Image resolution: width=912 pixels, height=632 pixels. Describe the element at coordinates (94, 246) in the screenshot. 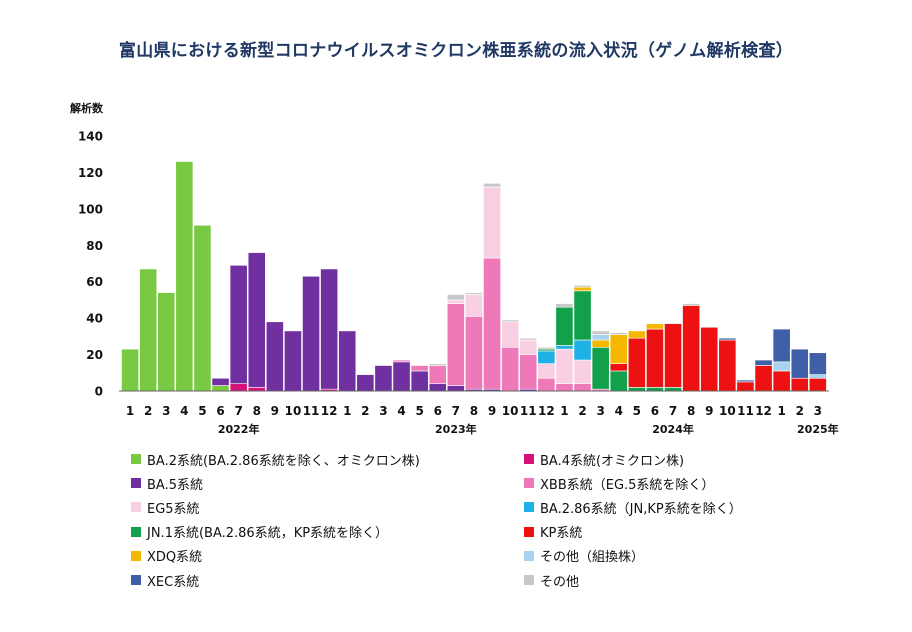

I see `y-tick-label: 80` at that location.